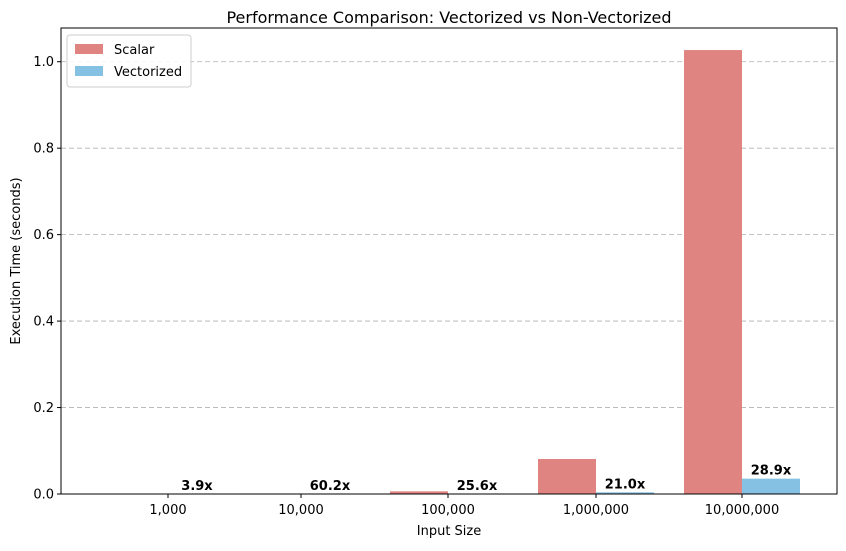  What do you see at coordinates (449, 531) in the screenshot?
I see `x-axis-label: Input Size` at bounding box center [449, 531].